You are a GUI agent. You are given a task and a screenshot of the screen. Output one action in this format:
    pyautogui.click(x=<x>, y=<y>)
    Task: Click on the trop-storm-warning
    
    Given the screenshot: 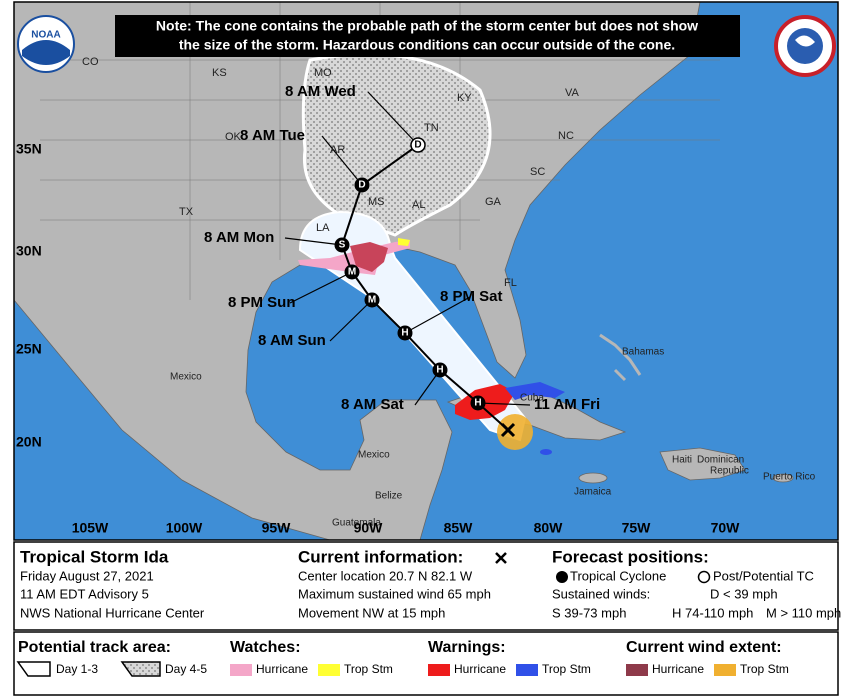 What is the action you would take?
    pyautogui.click(x=535, y=391)
    